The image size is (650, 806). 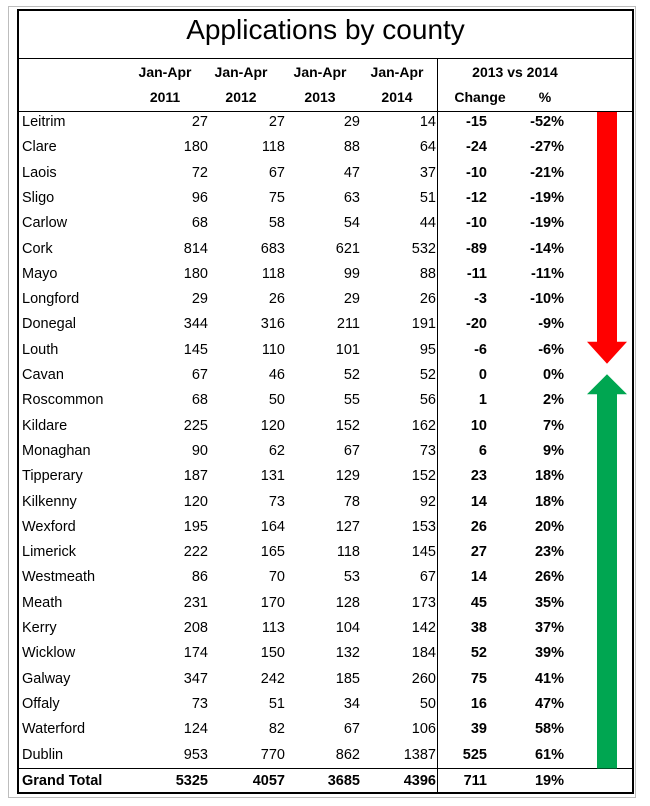 What do you see at coordinates (195, 349) in the screenshot?
I see `y2011-cell: 145` at bounding box center [195, 349].